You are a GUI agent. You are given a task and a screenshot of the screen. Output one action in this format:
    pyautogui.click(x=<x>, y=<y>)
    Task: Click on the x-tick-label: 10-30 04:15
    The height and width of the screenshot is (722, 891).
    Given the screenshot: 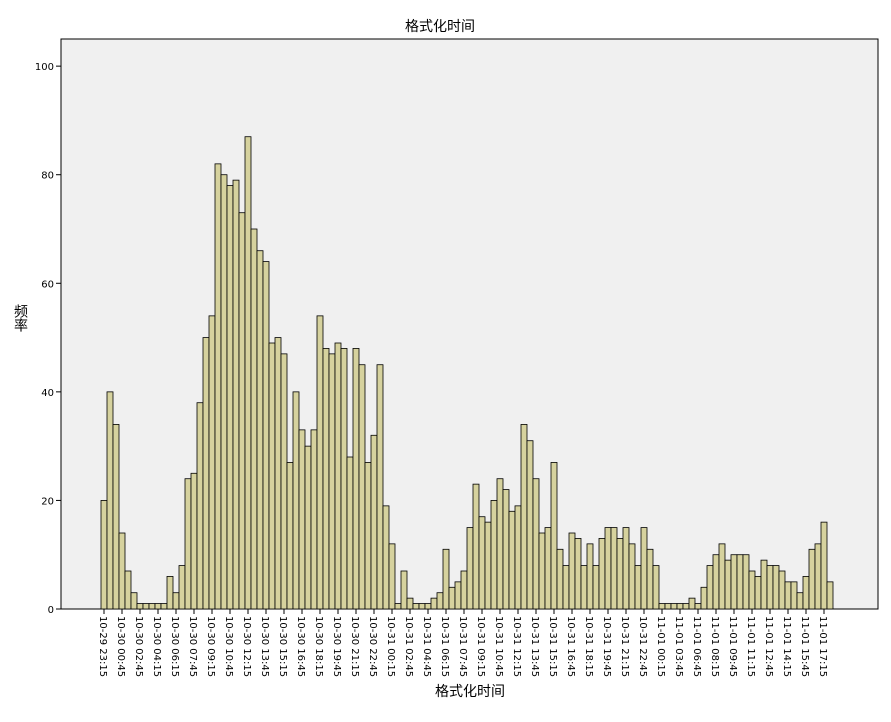 What is the action you would take?
    pyautogui.click(x=156, y=646)
    